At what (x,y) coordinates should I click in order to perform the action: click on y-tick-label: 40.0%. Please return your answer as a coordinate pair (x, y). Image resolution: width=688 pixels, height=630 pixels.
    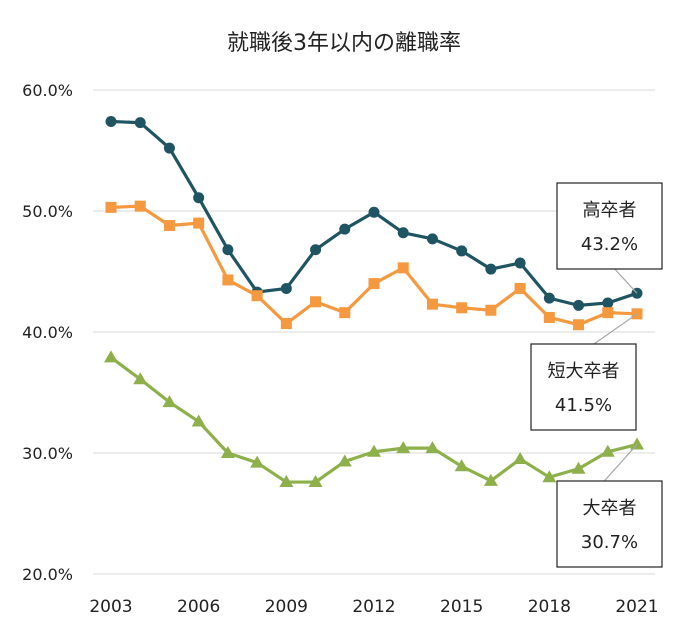
    Looking at the image, I should click on (47, 332).